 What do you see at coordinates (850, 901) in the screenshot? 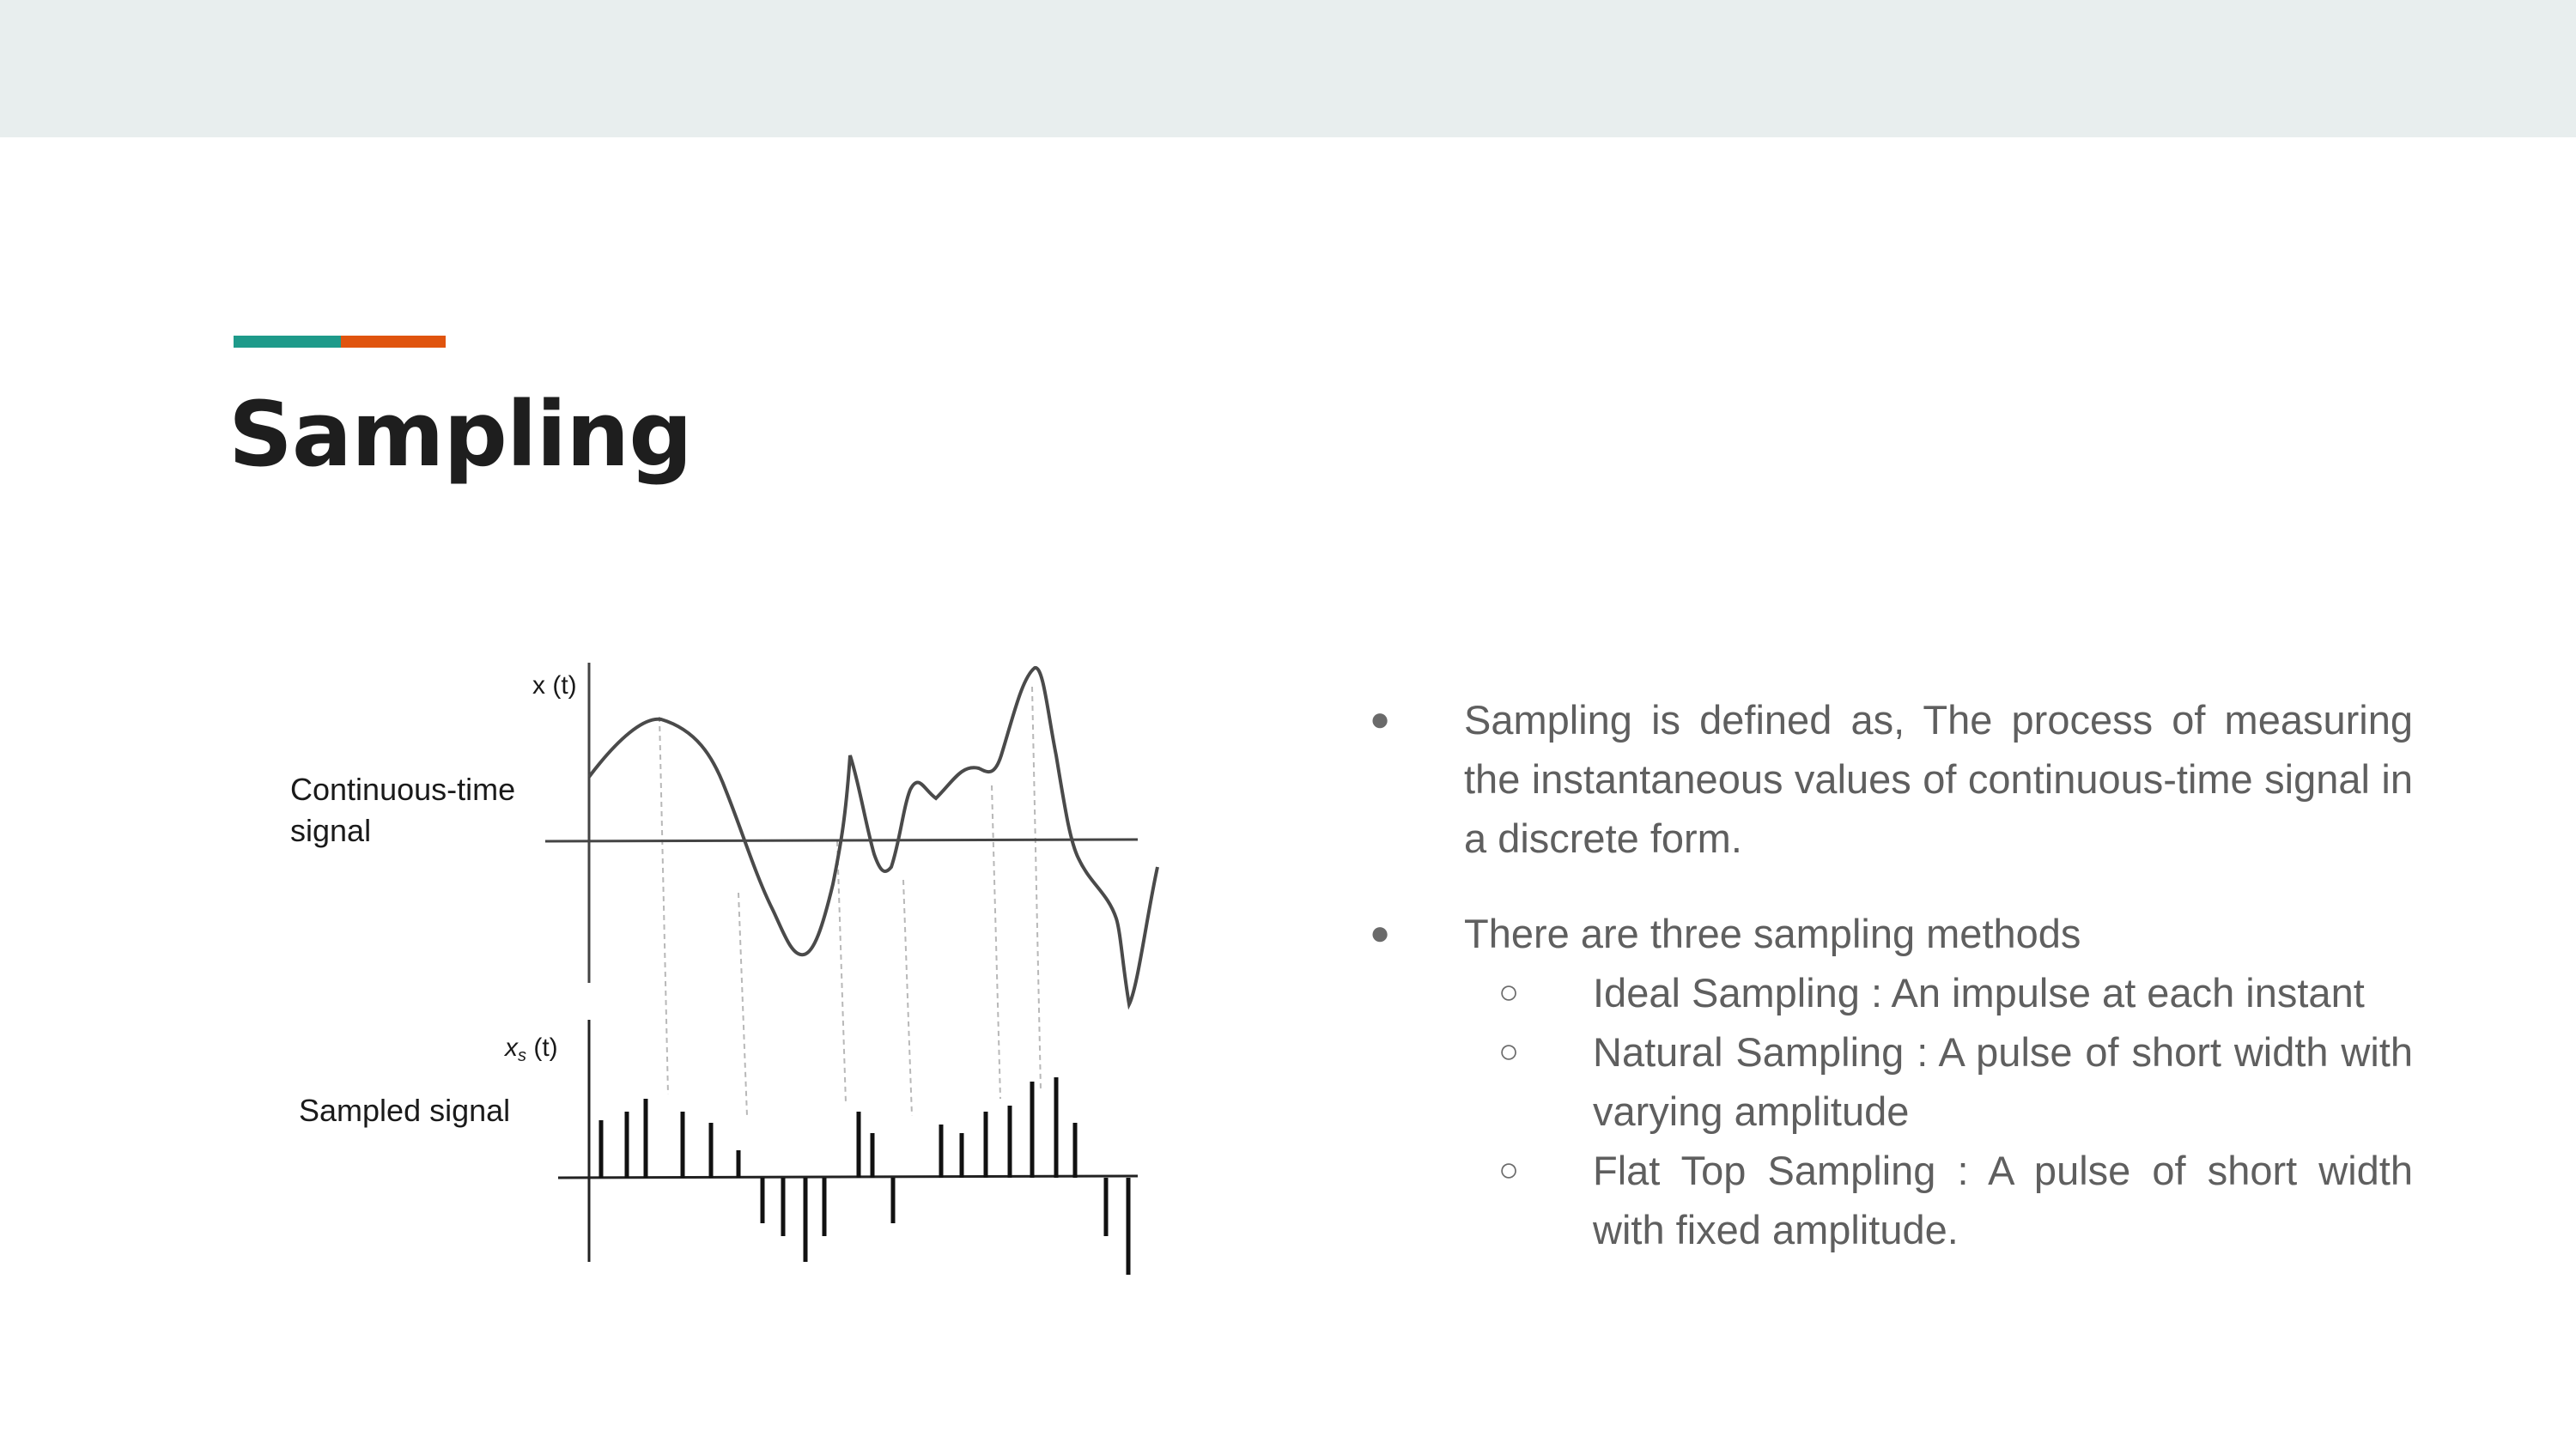
I see `sample-guide-lines` at bounding box center [850, 901].